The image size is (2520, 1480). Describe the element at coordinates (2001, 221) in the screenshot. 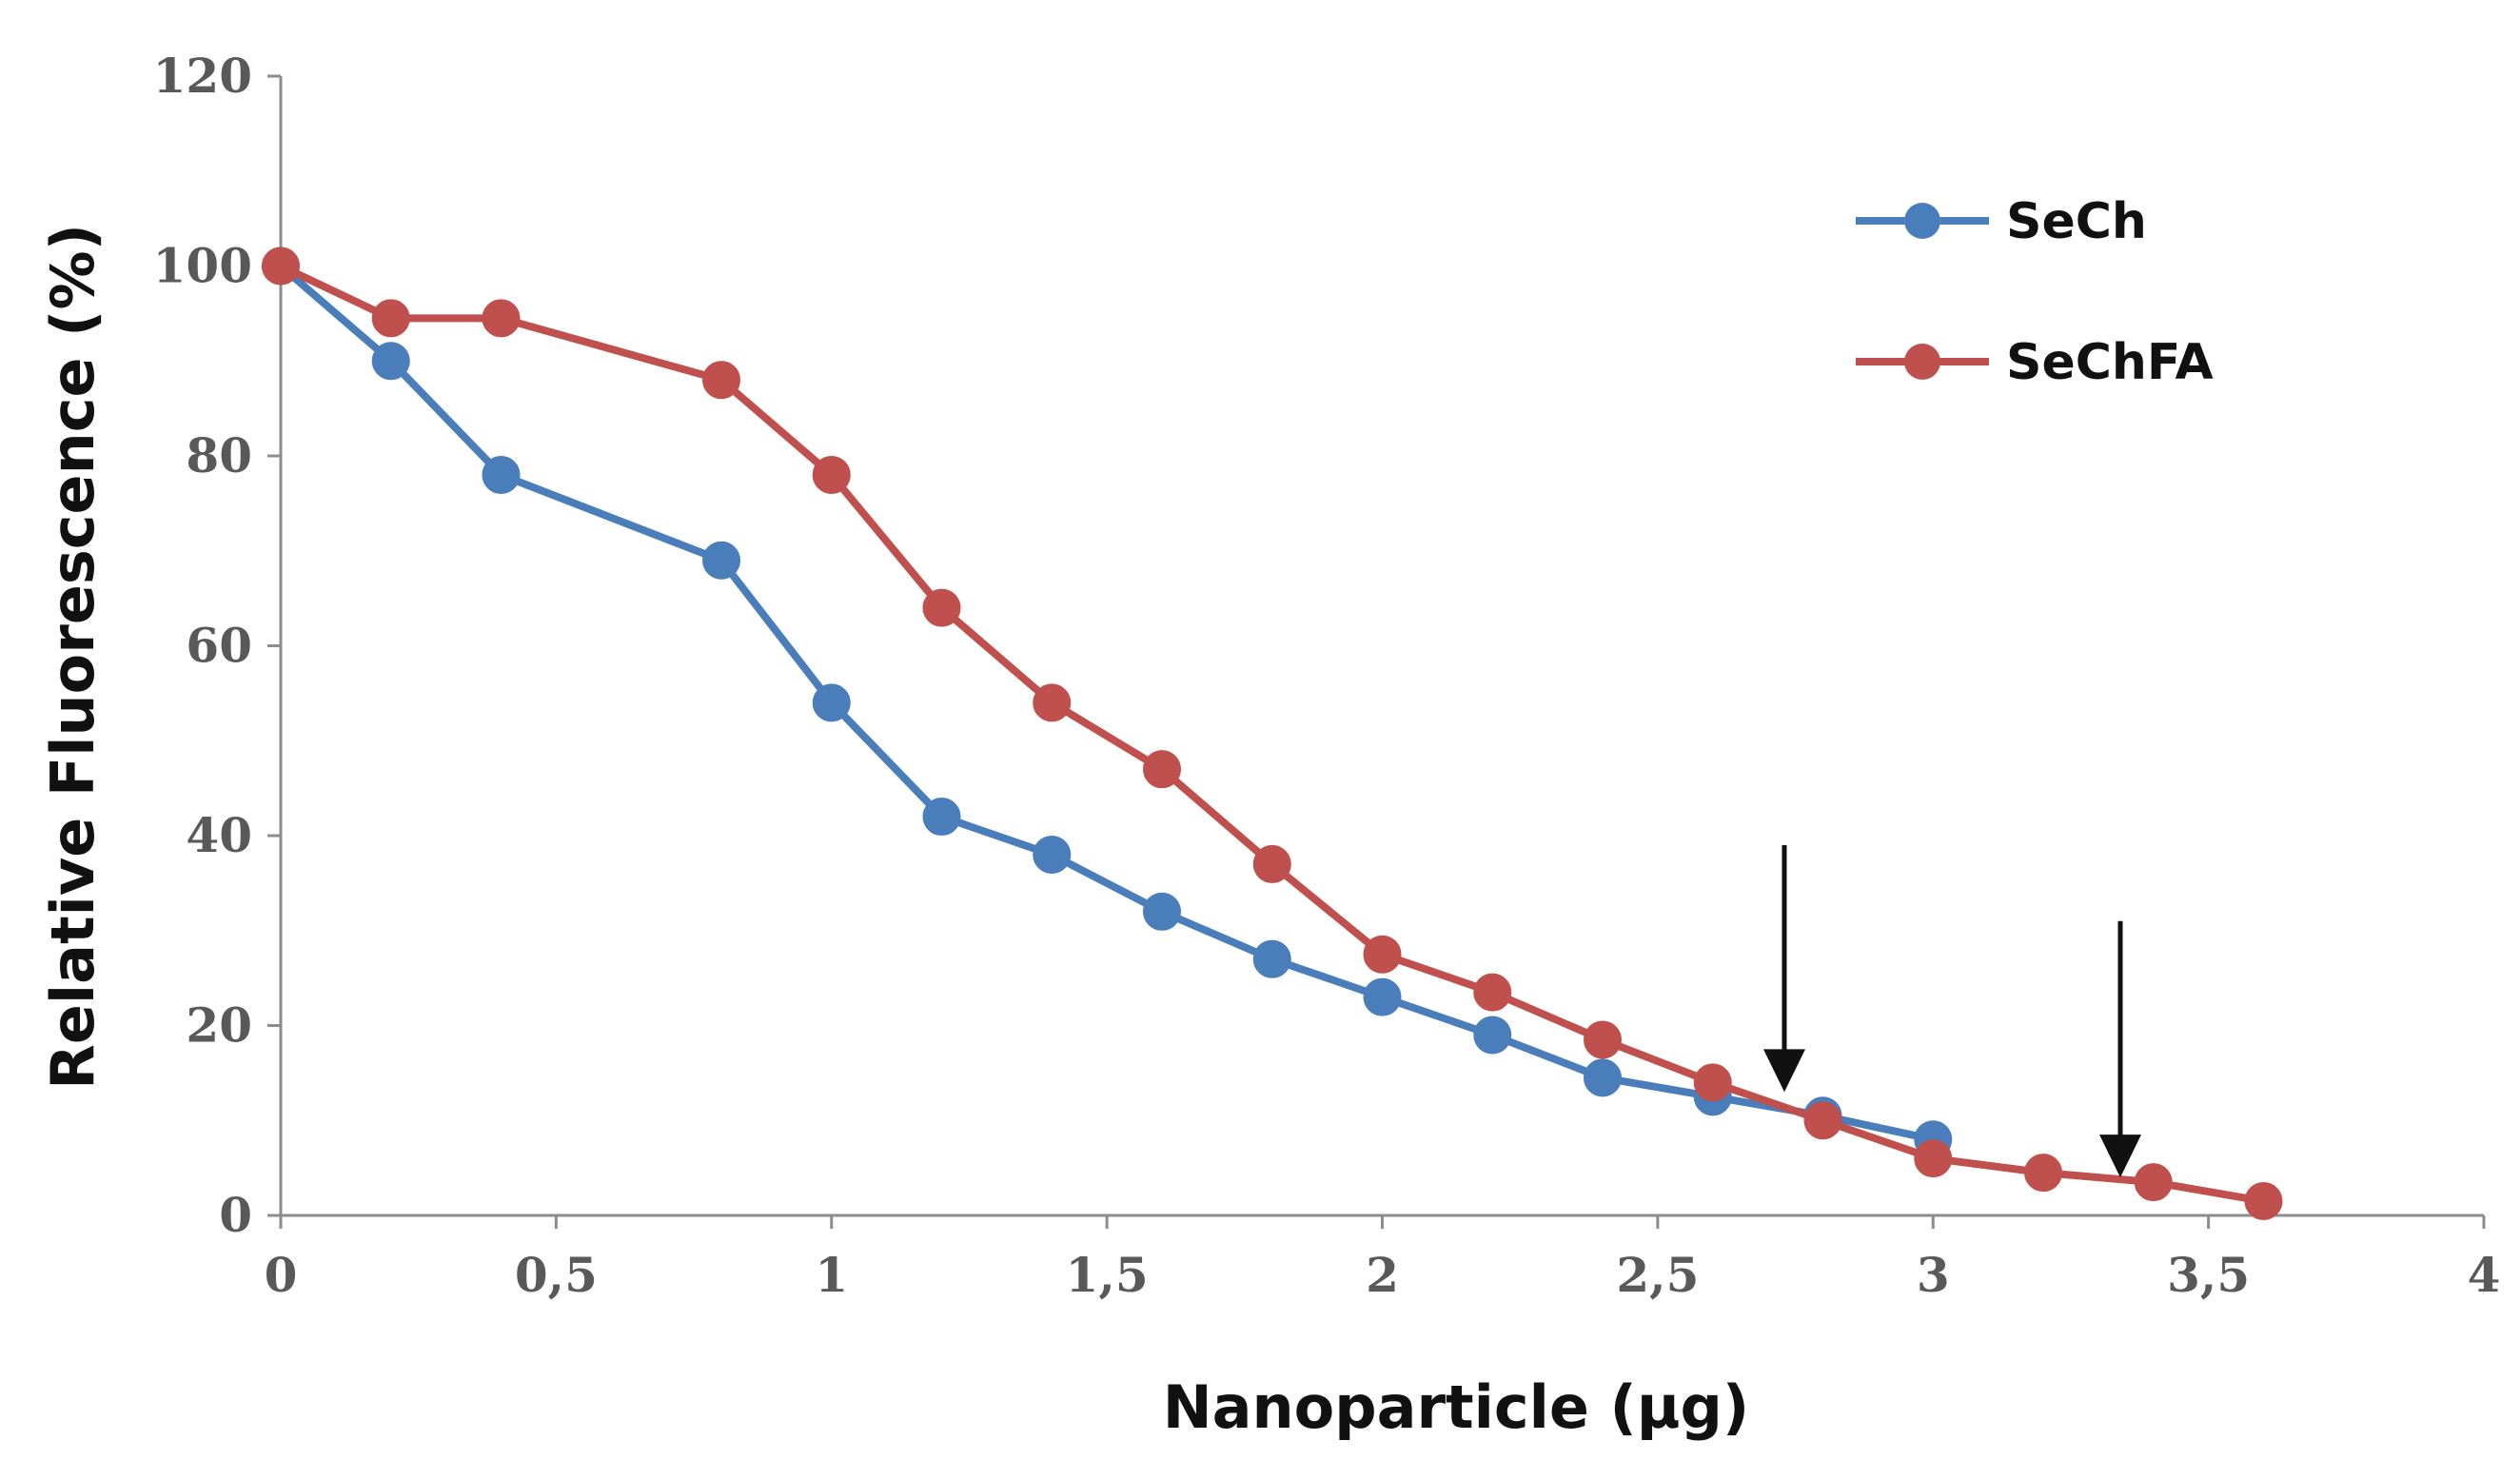

I see `legend-item-sech: SeCh` at that location.